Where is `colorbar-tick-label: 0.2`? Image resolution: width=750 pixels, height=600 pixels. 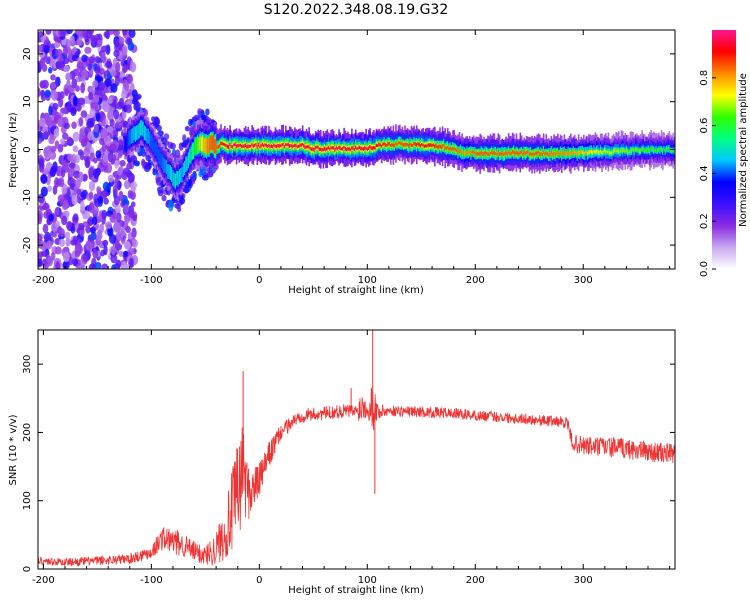 colorbar-tick-label: 0.2 is located at coordinates (704, 221).